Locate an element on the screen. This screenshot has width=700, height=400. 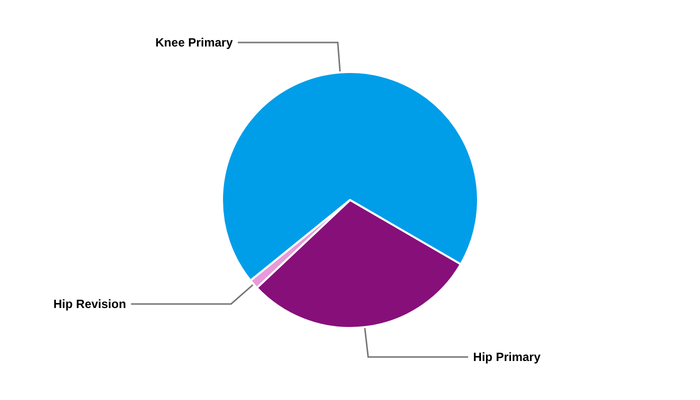
slice-label: Hip Revision is located at coordinates (89, 303).